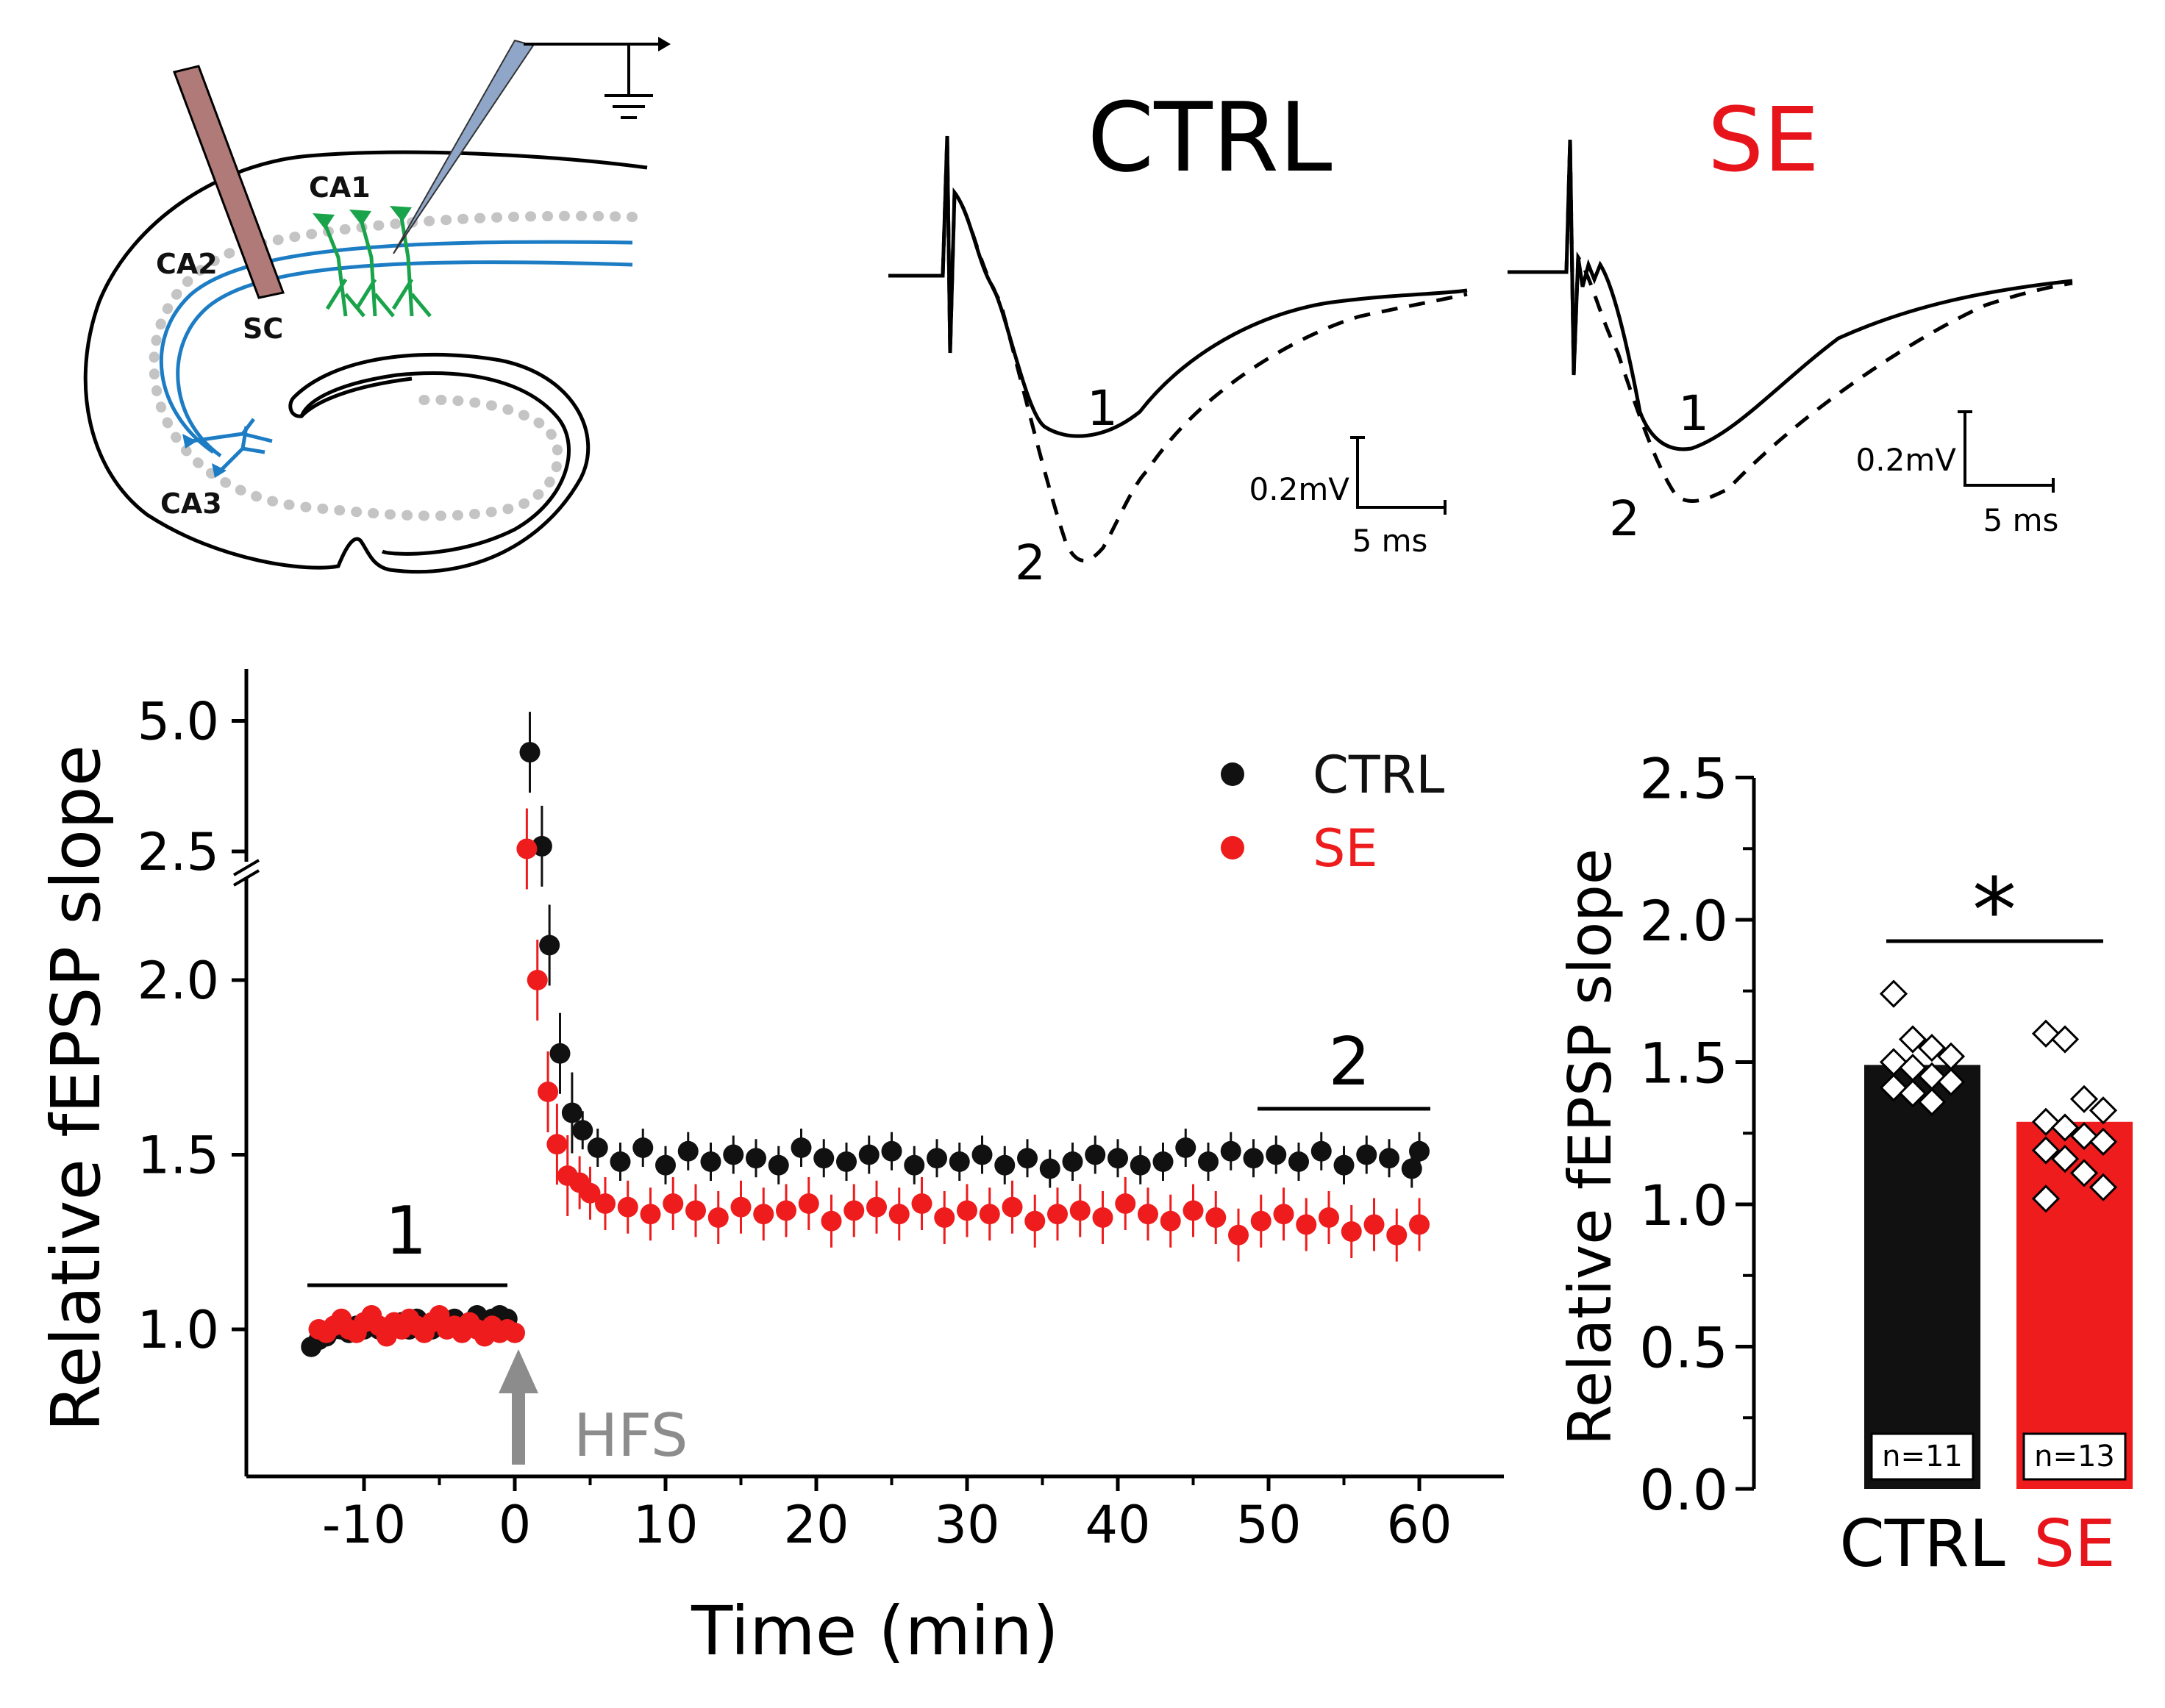  What do you see at coordinates (1210, 137) in the screenshot?
I see `trace-title-ctrl: CTRL` at bounding box center [1210, 137].